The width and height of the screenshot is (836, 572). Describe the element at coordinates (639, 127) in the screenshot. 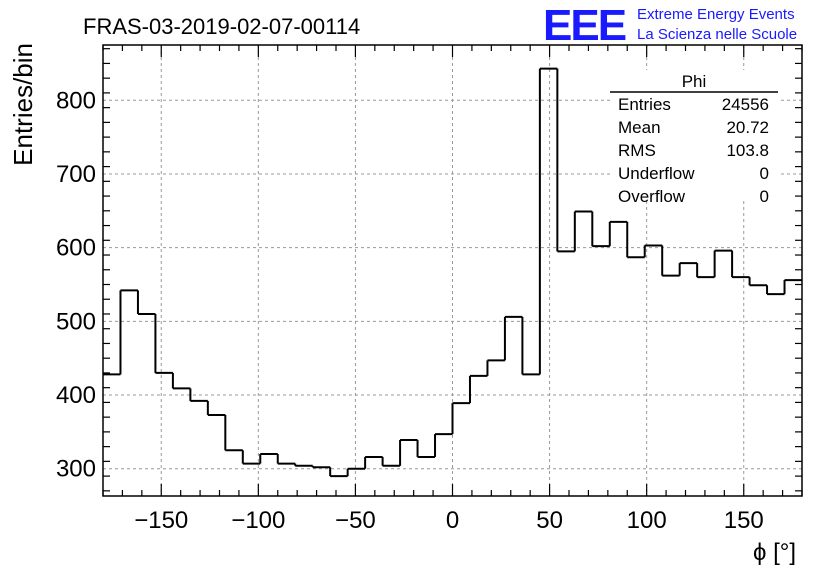

I see `stats-label-mean: Mean` at that location.